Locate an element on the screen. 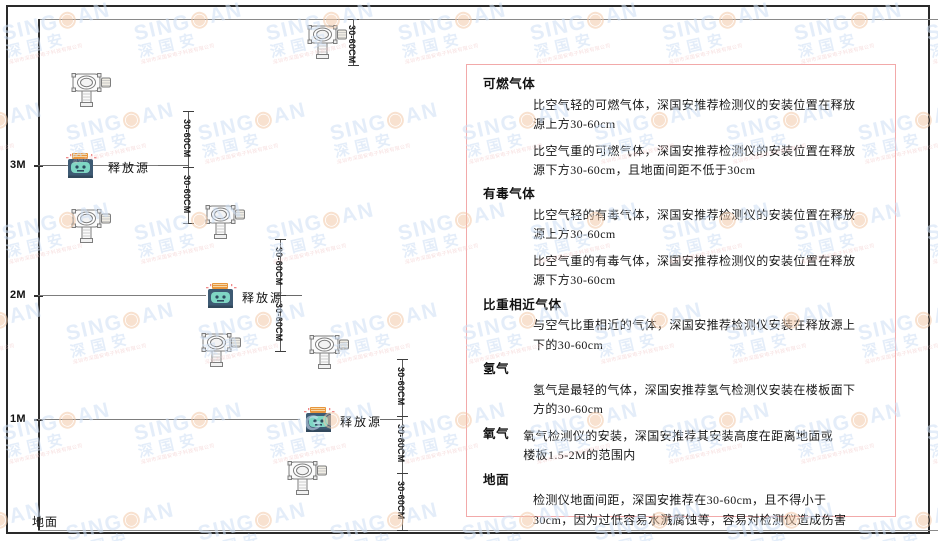  section-heading: 有毒气体 is located at coordinates (509, 194).